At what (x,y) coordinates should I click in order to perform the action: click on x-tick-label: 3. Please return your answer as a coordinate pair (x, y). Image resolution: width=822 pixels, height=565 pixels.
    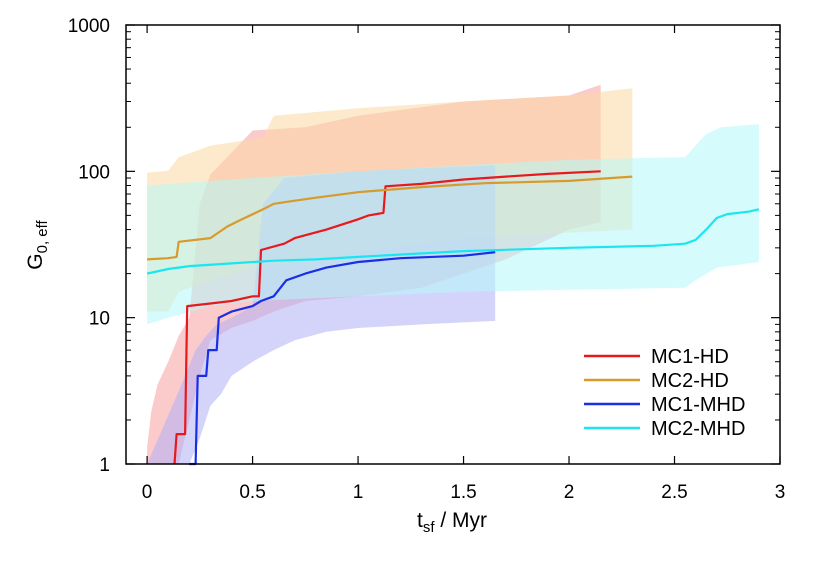
    Looking at the image, I should click on (780, 492).